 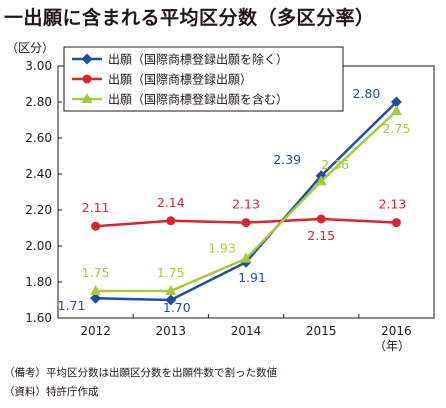 What do you see at coordinates (321, 235) in the screenshot?
I see `data-label: 2.15` at bounding box center [321, 235].